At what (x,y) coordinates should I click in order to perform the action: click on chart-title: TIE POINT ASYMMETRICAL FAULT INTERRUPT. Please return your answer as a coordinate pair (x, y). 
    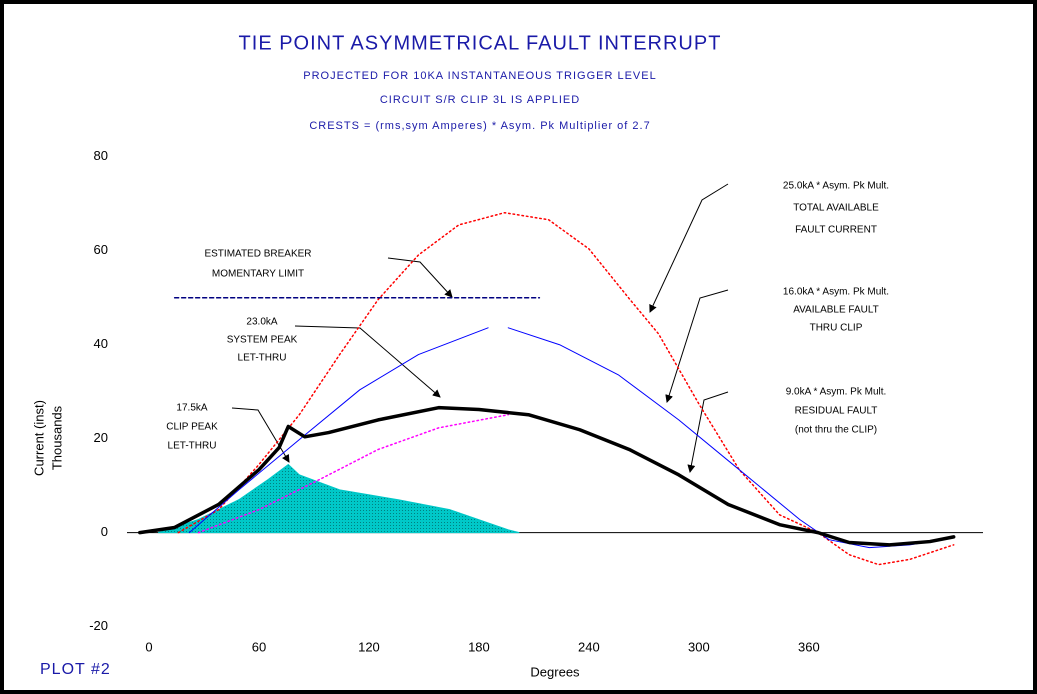
    Looking at the image, I should click on (480, 43).